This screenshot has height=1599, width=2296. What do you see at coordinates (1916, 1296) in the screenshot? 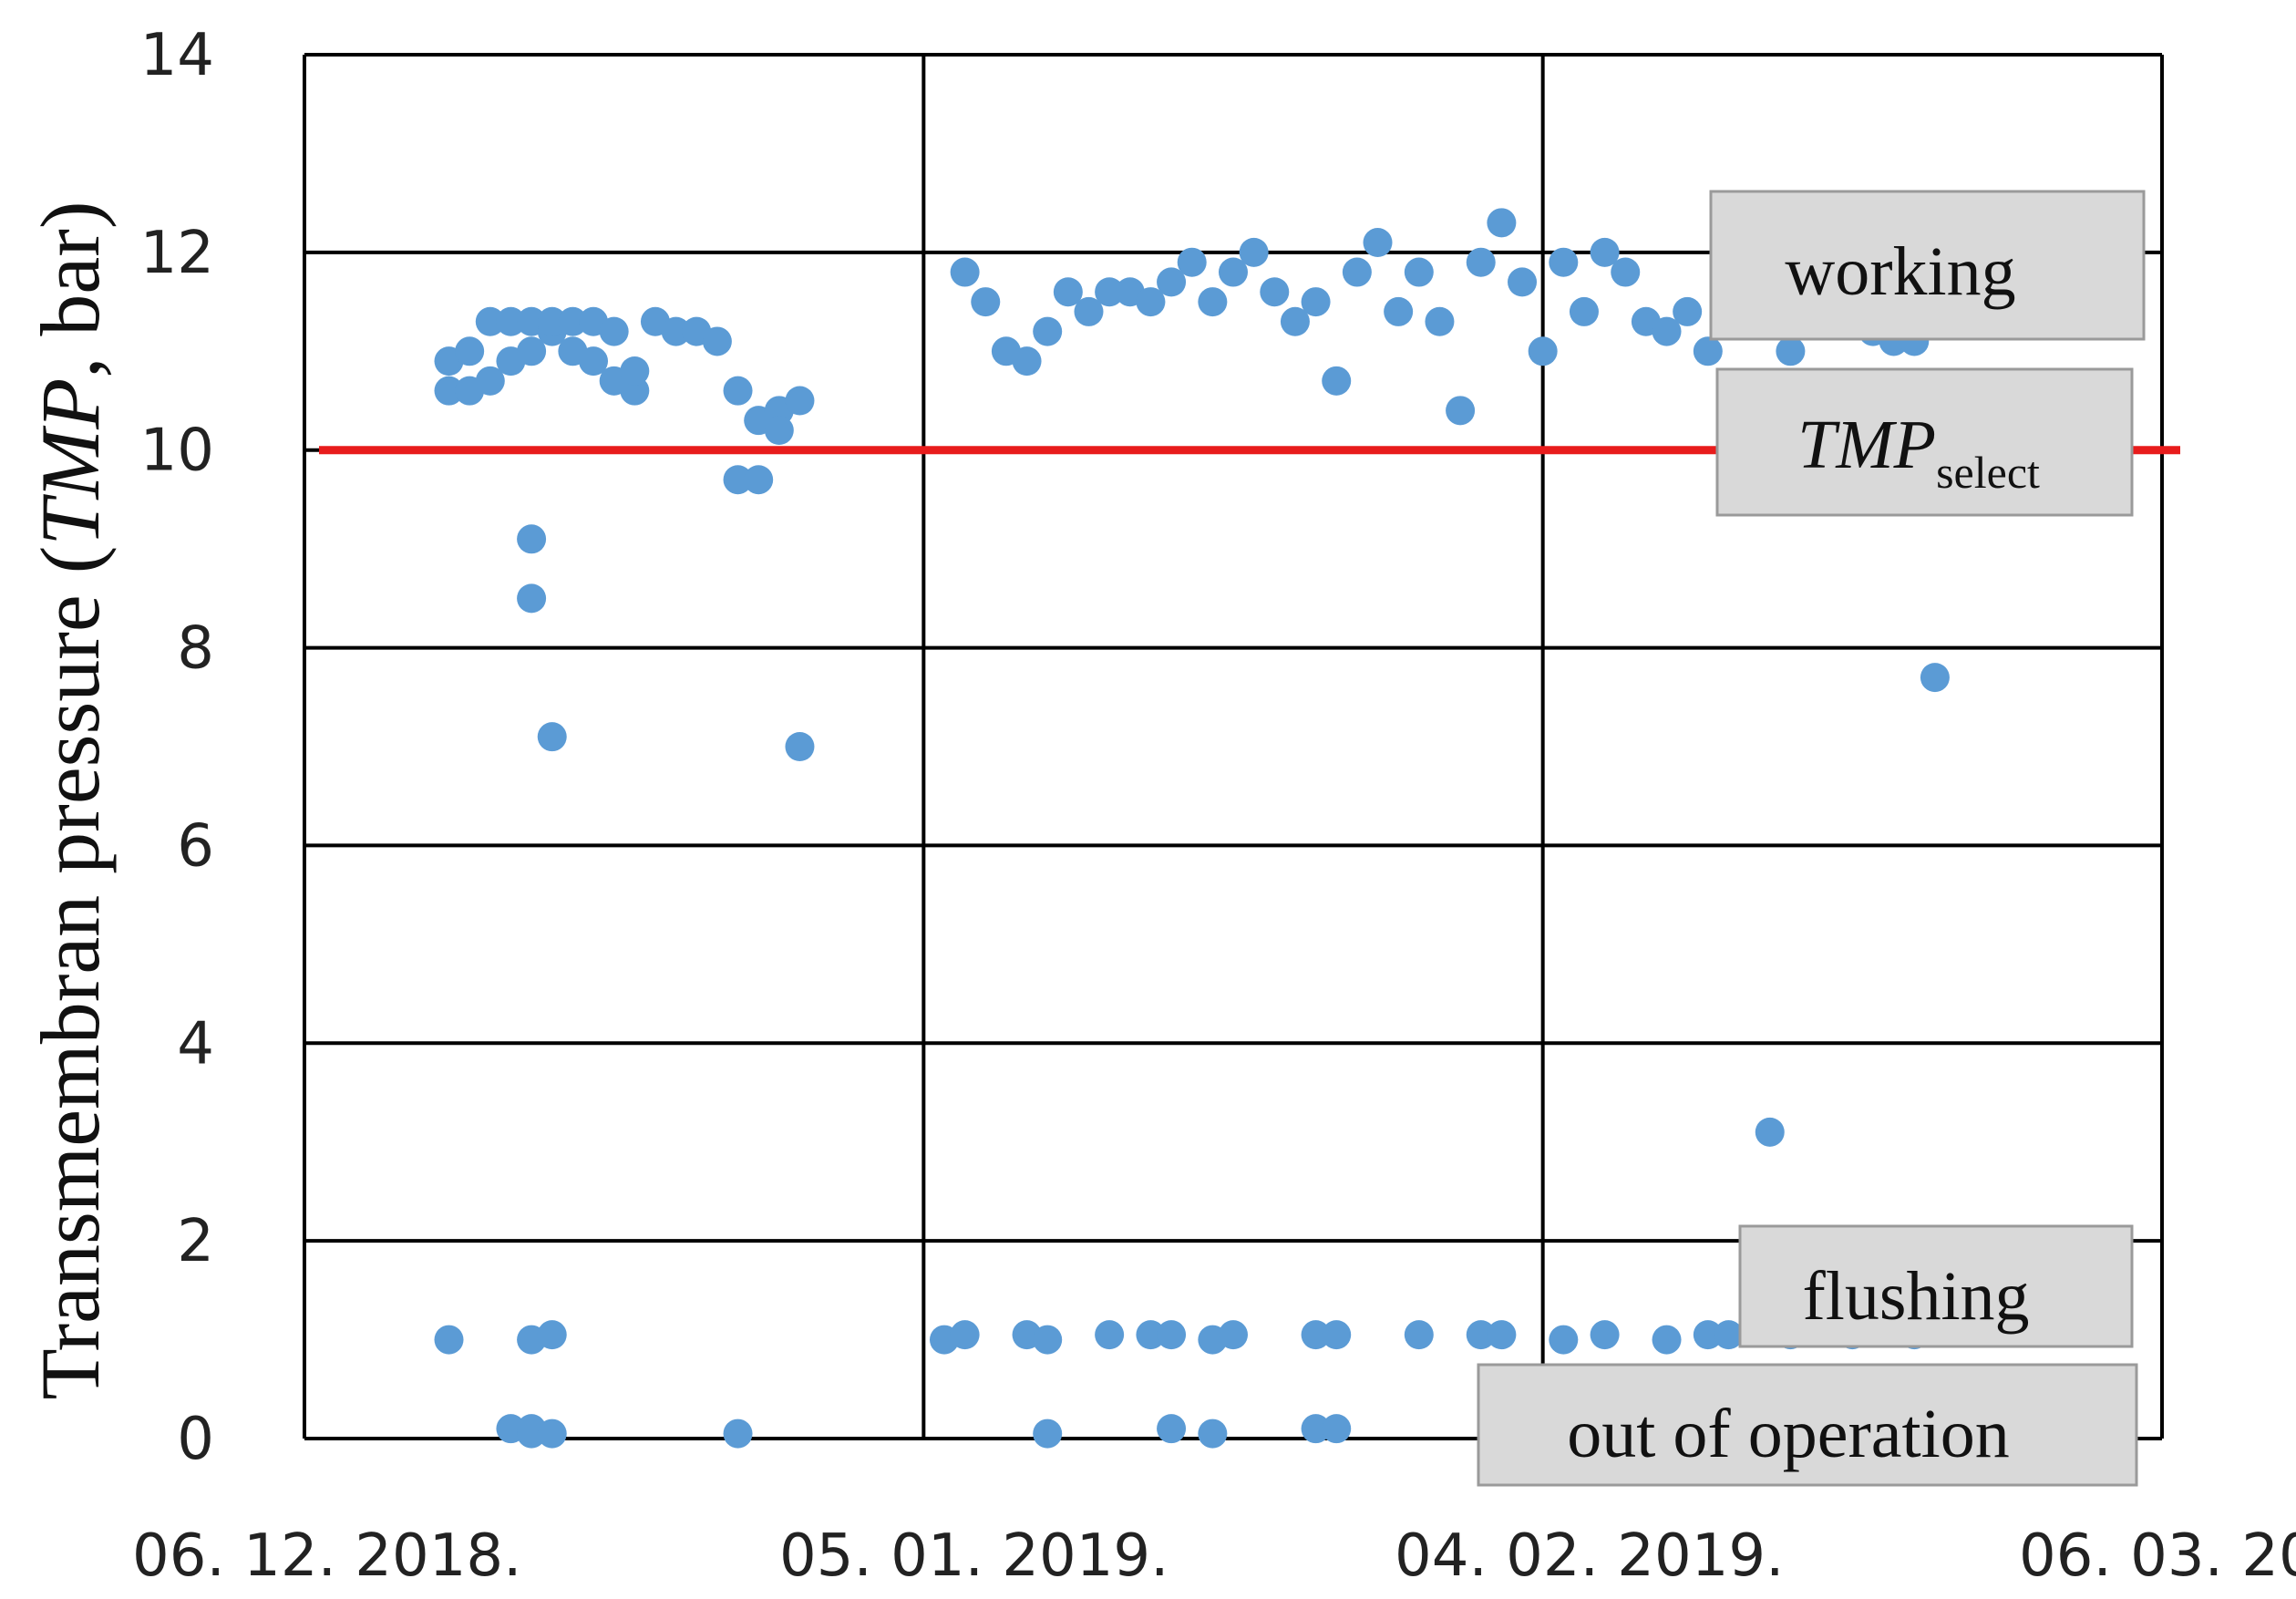
I see `annotation-flushing-text: flushing` at bounding box center [1916, 1296].